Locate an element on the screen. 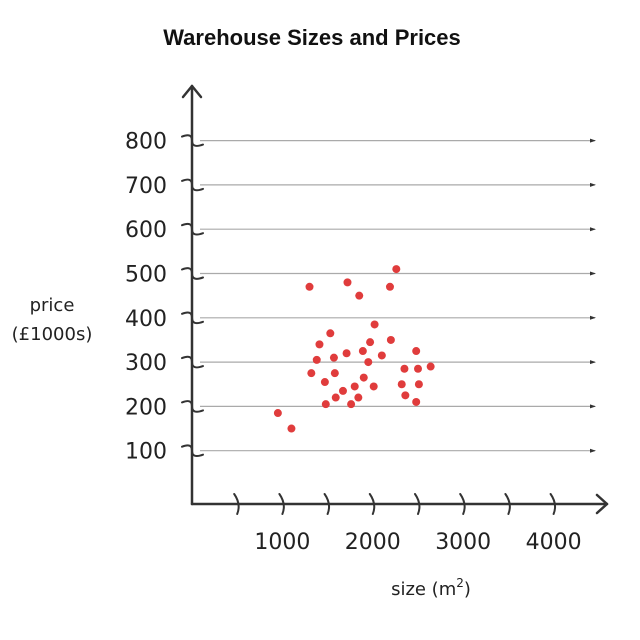  x-tick-label: 1000 is located at coordinates (282, 542).